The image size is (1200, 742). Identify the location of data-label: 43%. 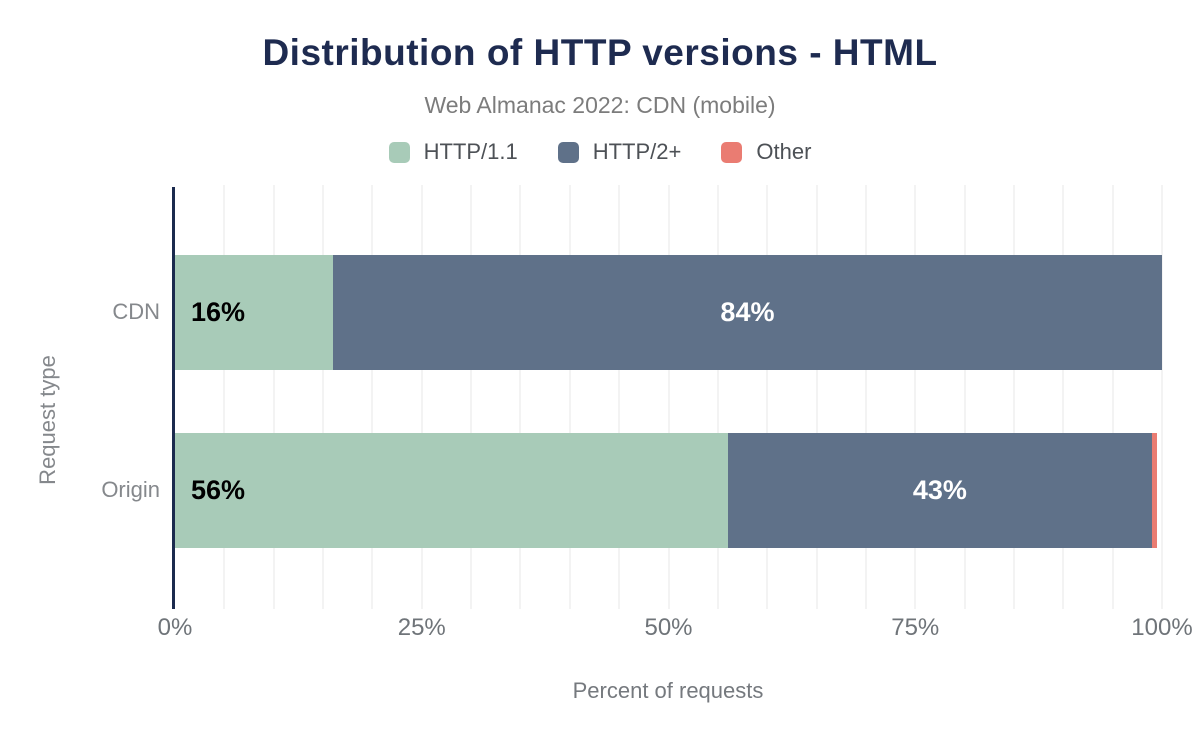
(939, 490).